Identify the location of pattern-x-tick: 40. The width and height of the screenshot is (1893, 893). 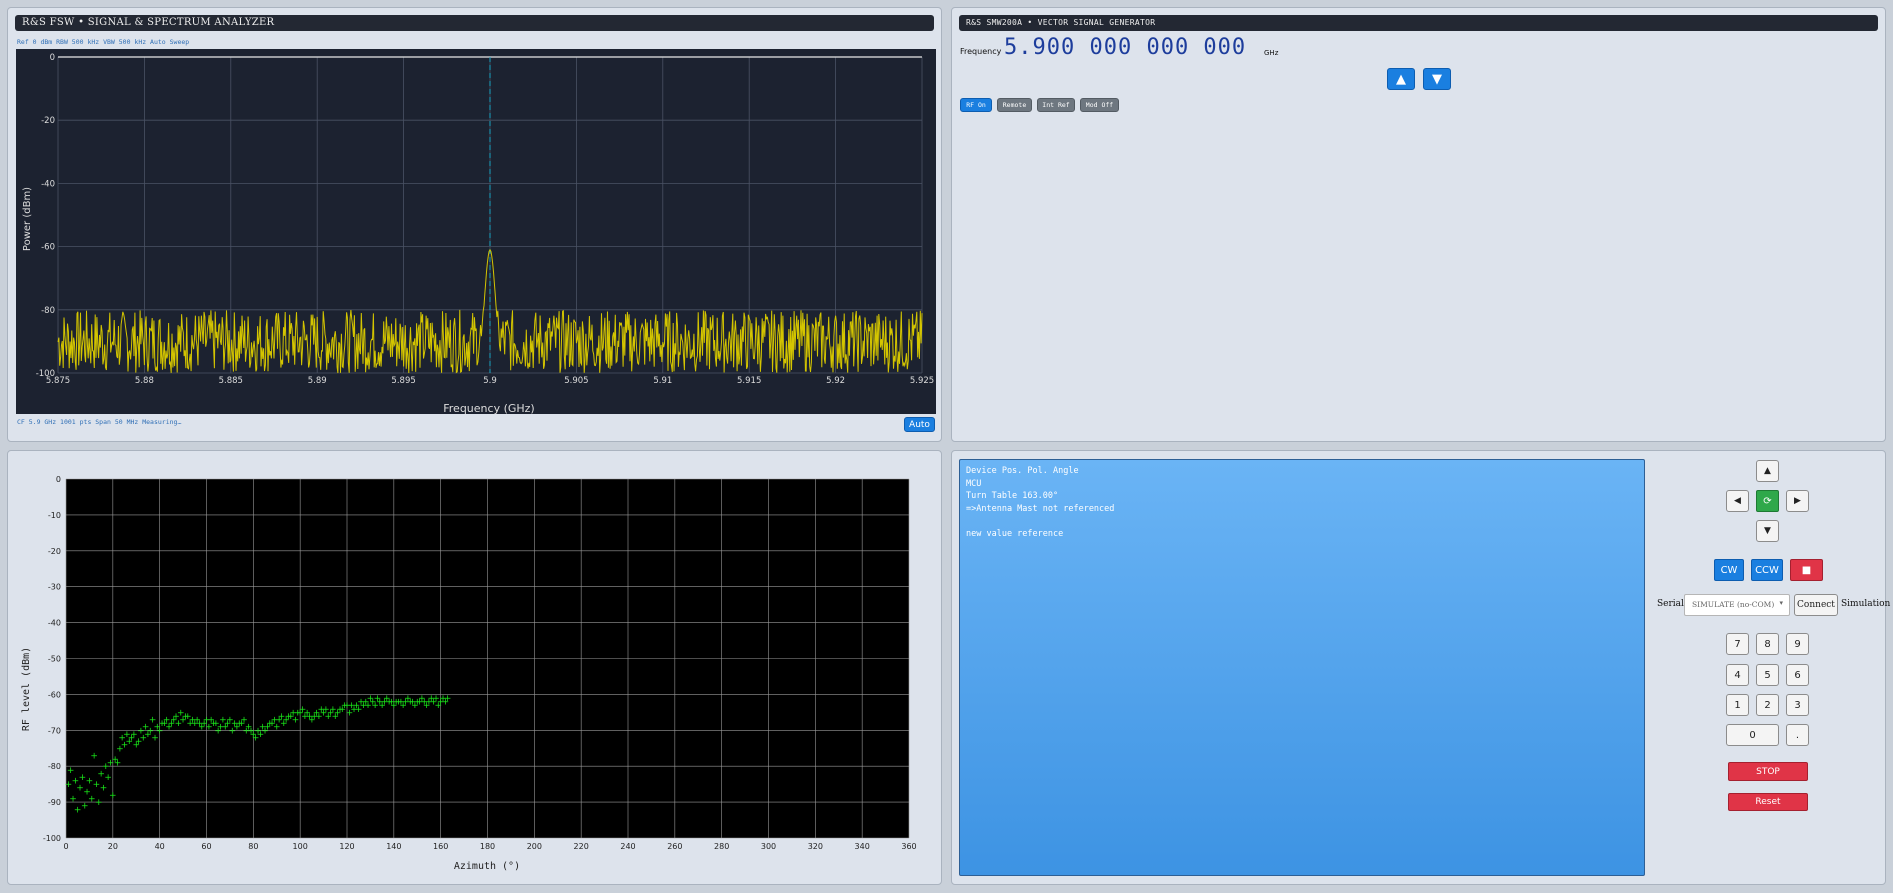
(160, 846).